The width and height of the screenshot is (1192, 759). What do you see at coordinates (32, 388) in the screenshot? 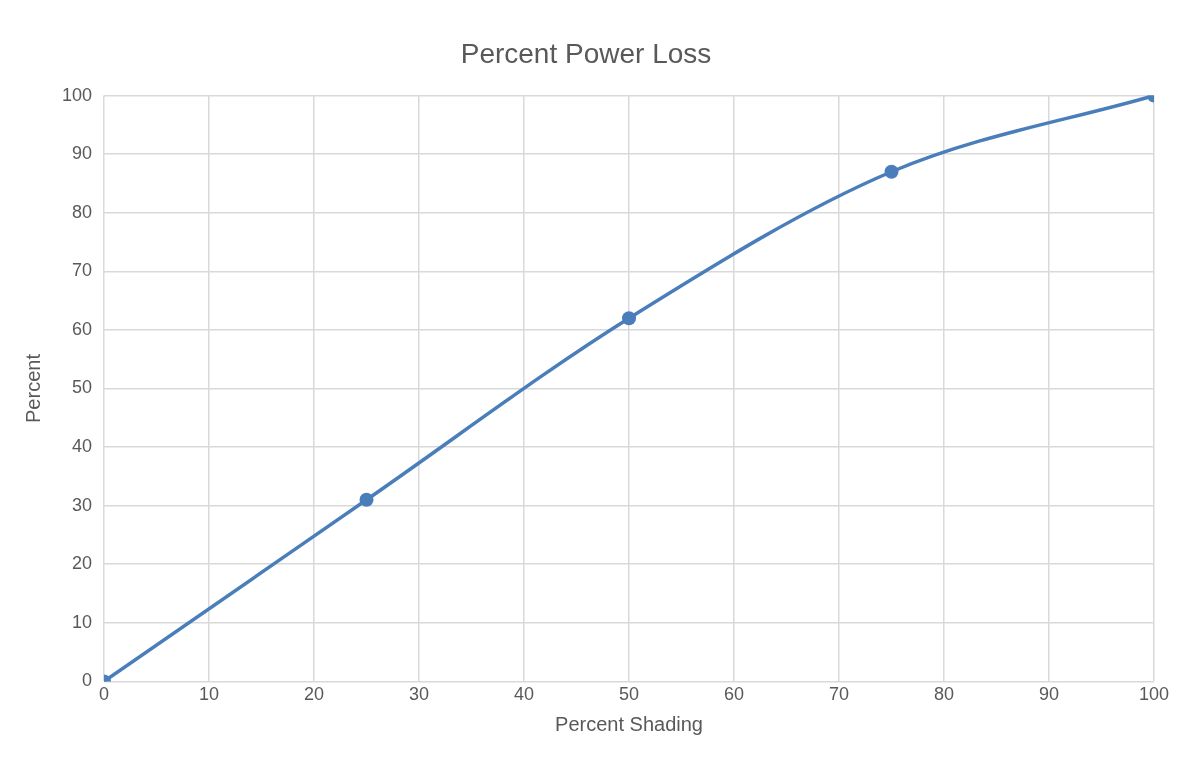
I see `y-axis-title: Percent` at bounding box center [32, 388].